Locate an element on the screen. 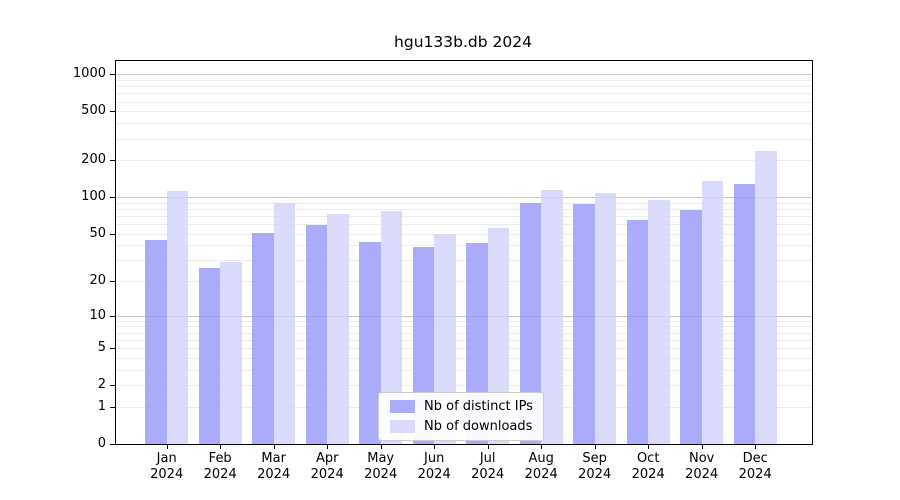  x-tick-label-aug: Aug 2024 is located at coordinates (541, 466).